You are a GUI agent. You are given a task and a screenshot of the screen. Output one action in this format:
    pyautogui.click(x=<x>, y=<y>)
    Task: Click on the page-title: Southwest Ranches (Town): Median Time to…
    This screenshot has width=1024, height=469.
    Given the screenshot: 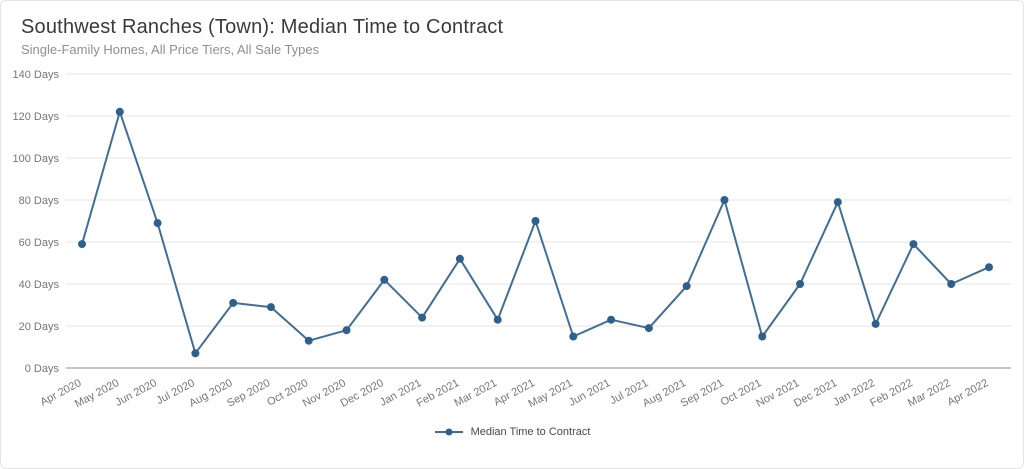 What is the action you would take?
    pyautogui.click(x=262, y=27)
    